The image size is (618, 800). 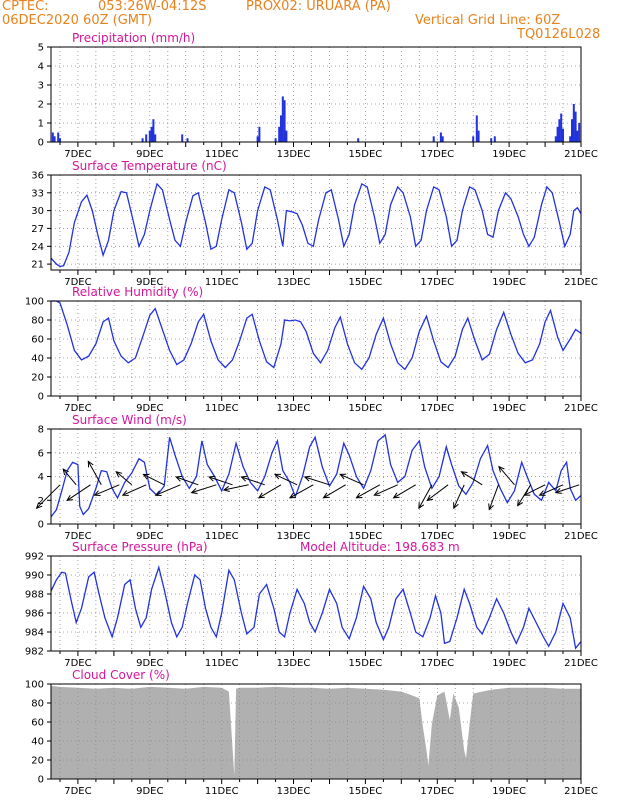 What do you see at coordinates (34, 614) in the screenshot?
I see `y-tick-label: 986` at bounding box center [34, 614].